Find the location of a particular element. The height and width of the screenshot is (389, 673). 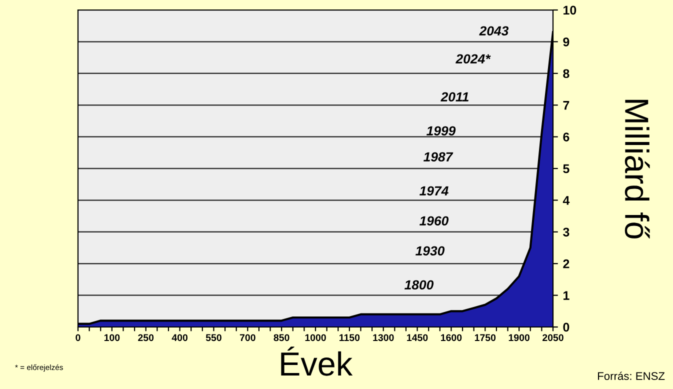

x-tick-label: 550 is located at coordinates (214, 338).